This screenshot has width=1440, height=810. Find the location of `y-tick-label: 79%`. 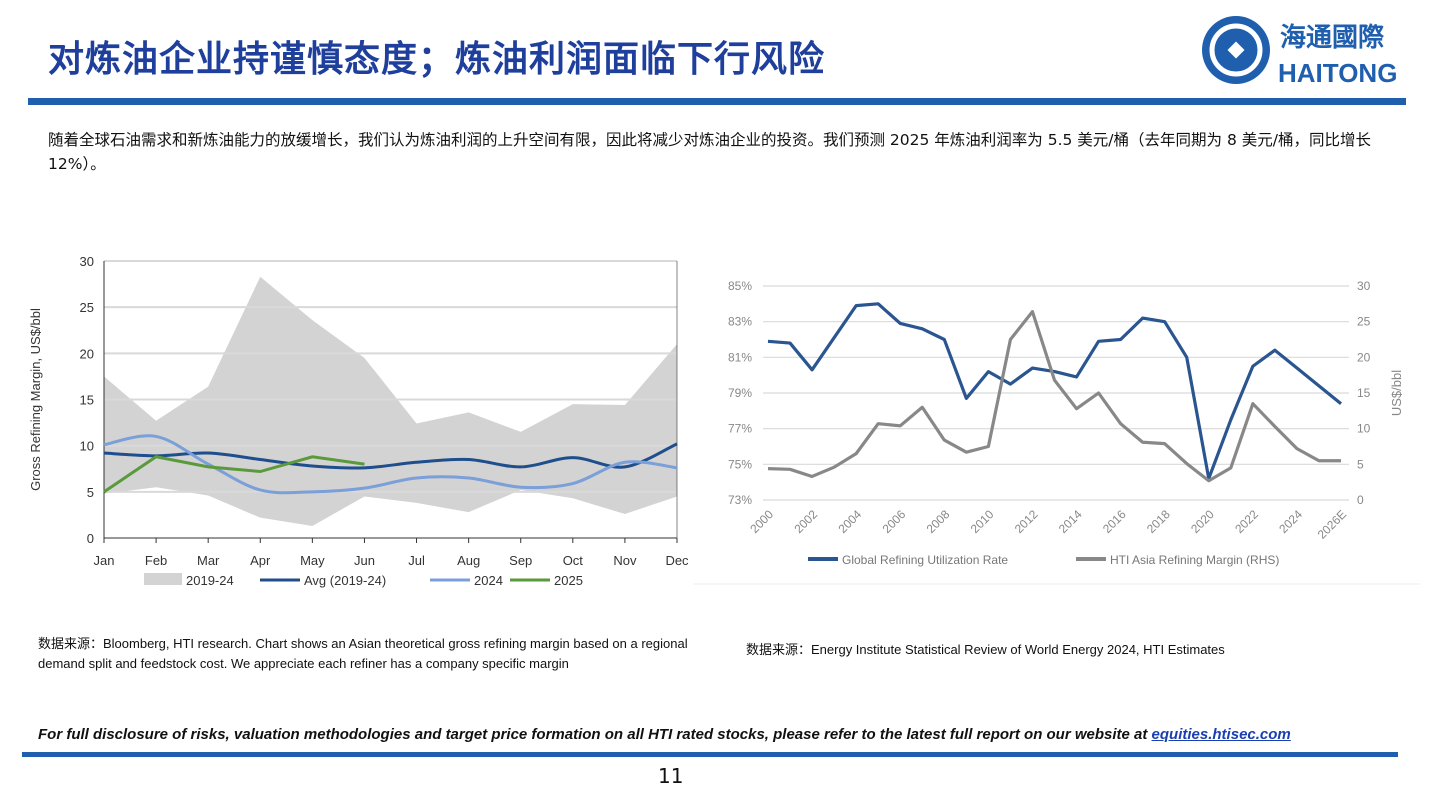

y-tick-label: 79% is located at coordinates (740, 393).